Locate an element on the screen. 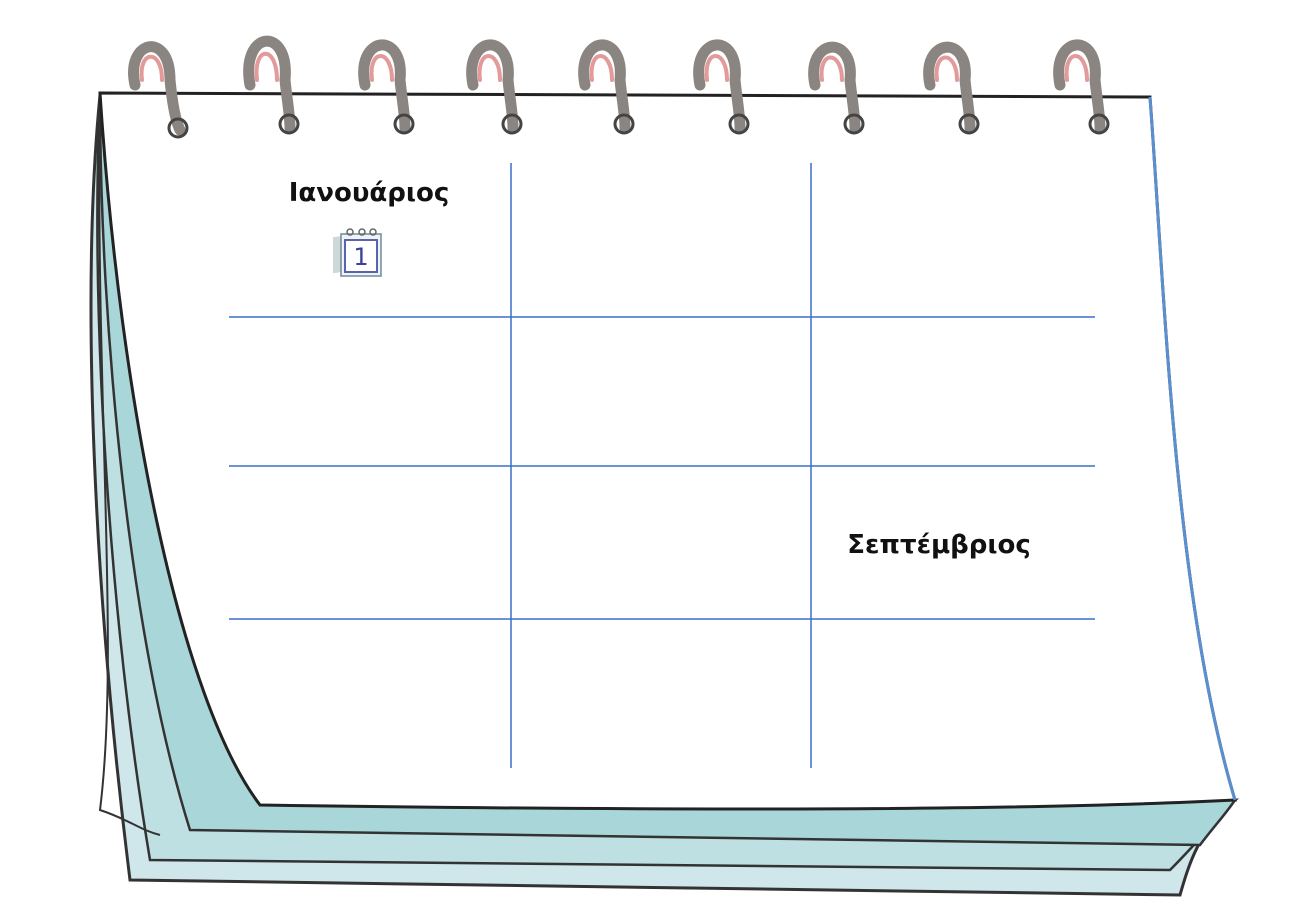  page-fold is located at coordinates (129, 465).